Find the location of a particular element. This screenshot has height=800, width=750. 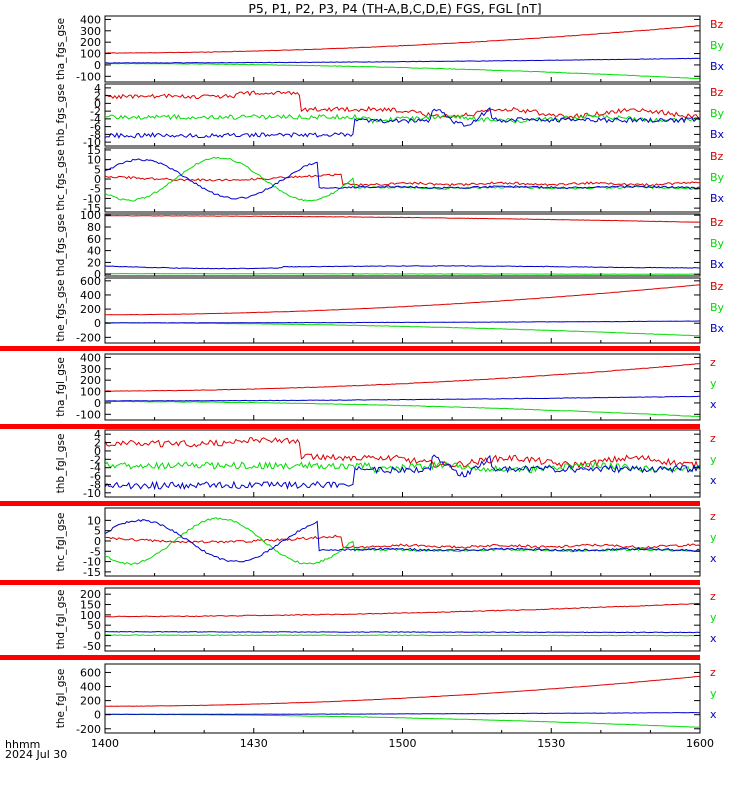

y-tick-label: -6 is located at coordinates (95, 476).